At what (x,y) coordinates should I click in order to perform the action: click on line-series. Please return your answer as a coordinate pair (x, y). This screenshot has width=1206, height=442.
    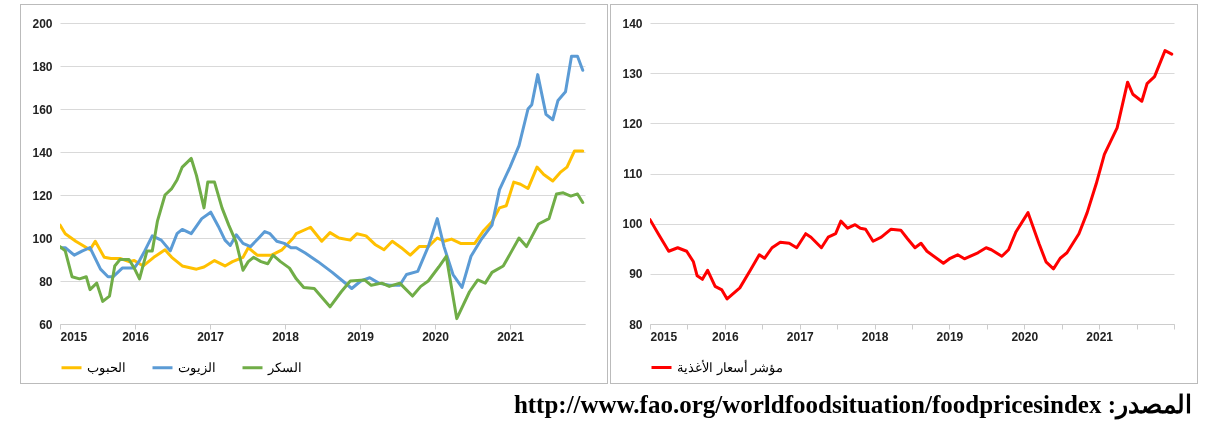
    Looking at the image, I should click on (322, 210).